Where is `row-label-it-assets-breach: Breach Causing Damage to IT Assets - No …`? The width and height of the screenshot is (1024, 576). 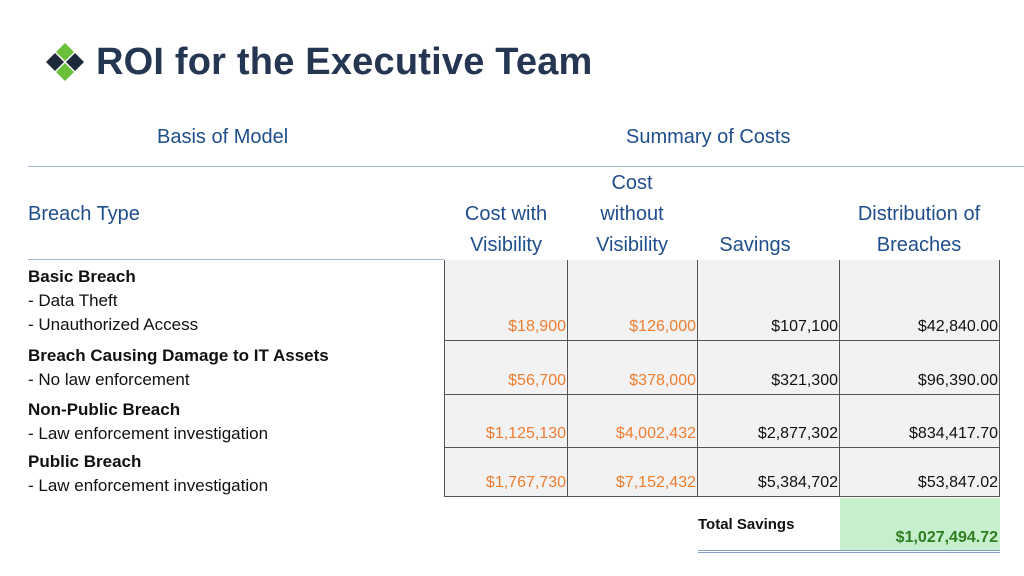 row-label-it-assets-breach: Breach Causing Damage to IT Assets - No … is located at coordinates (178, 367).